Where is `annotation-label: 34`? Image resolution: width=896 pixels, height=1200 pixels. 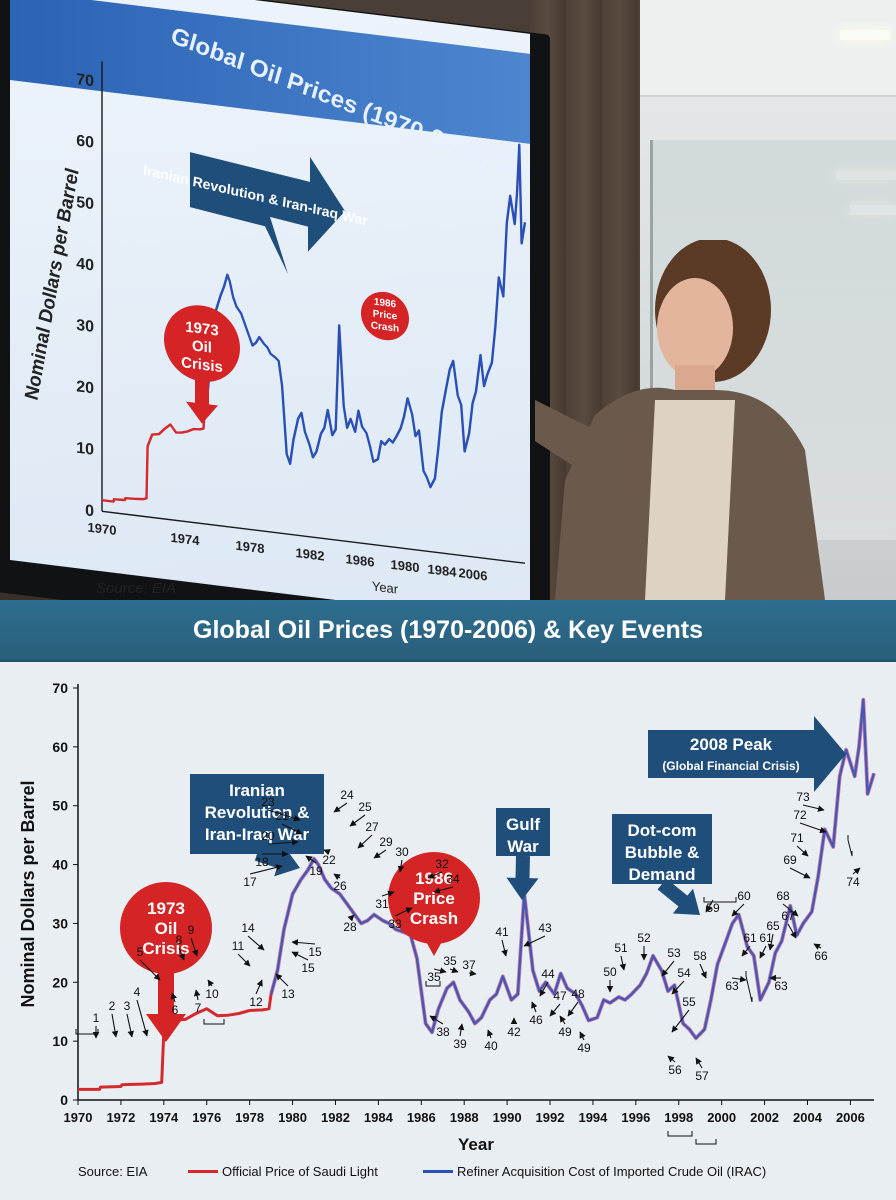 annotation-label: 34 is located at coordinates (453, 879).